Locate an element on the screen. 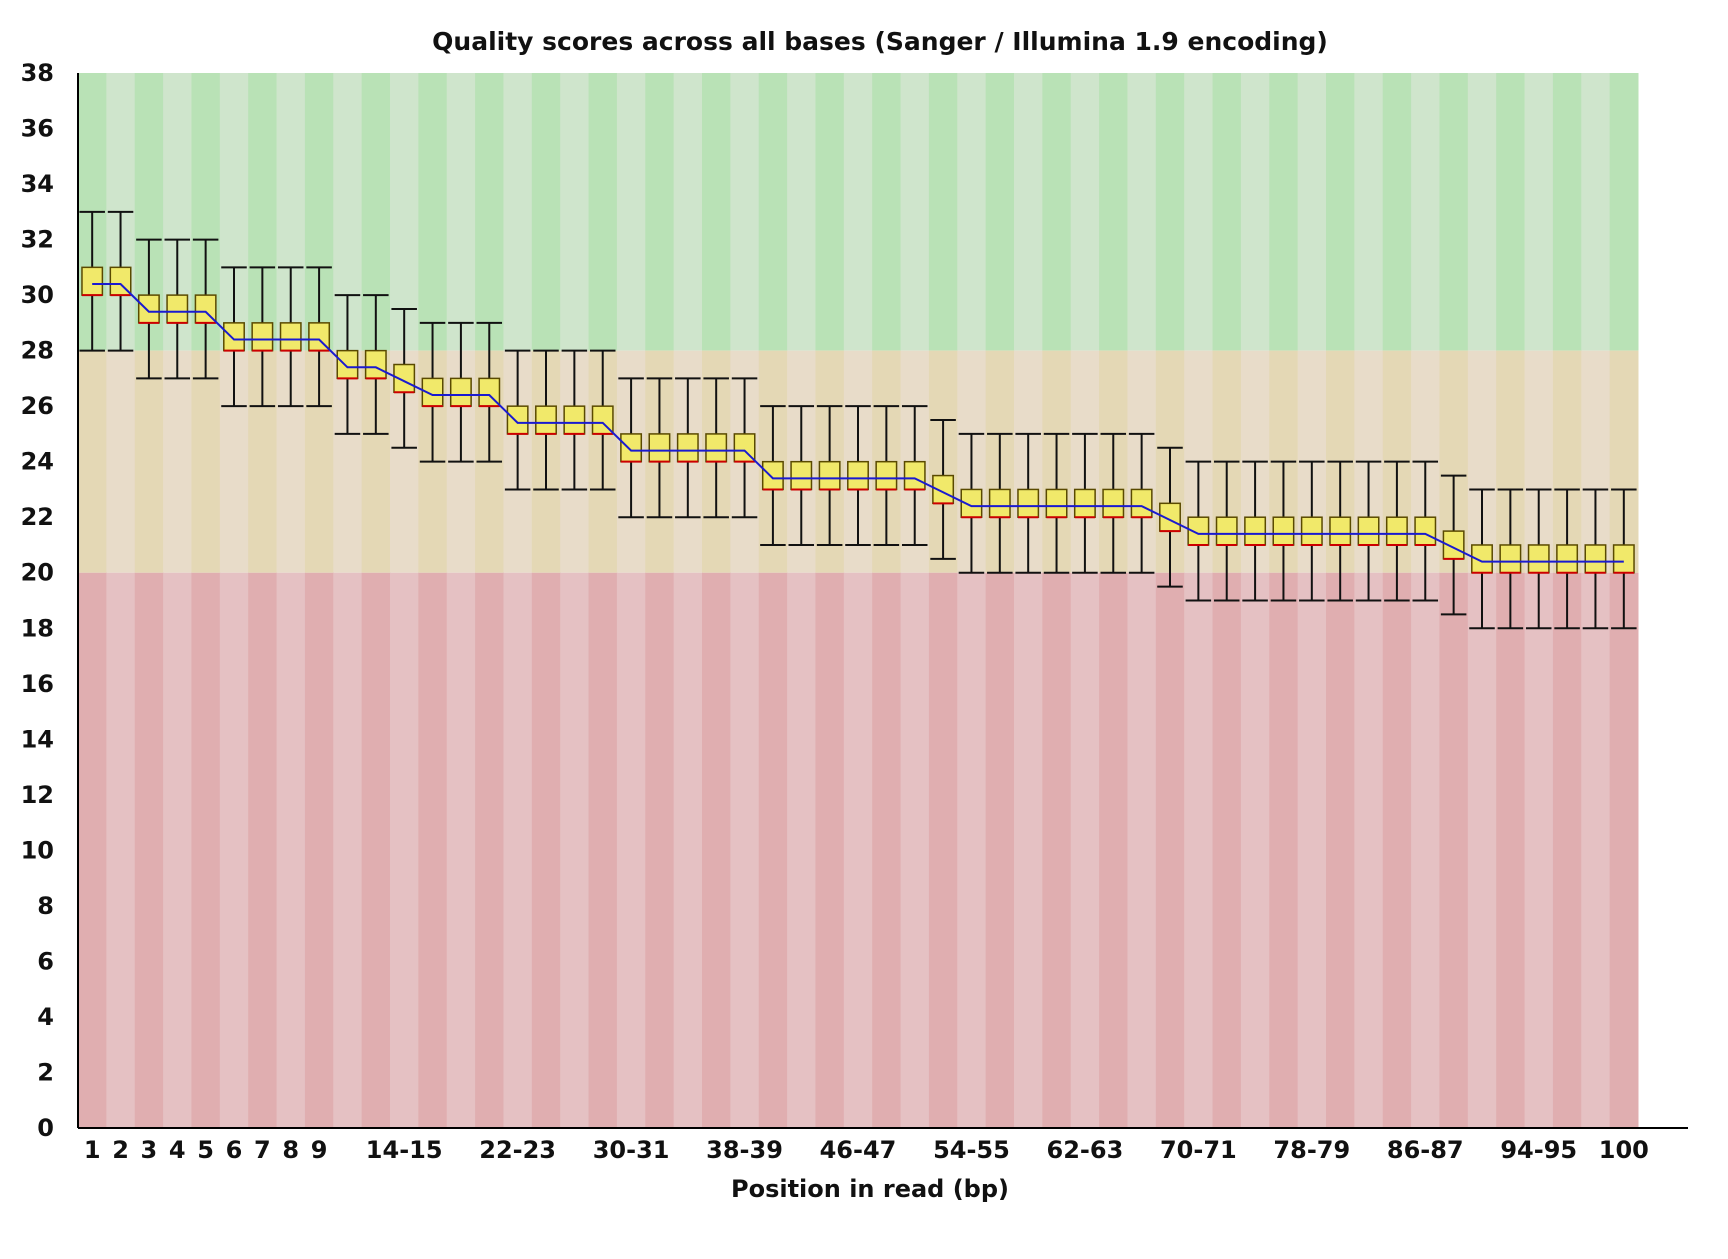  y-tick-label: 38 is located at coordinates (37, 73).